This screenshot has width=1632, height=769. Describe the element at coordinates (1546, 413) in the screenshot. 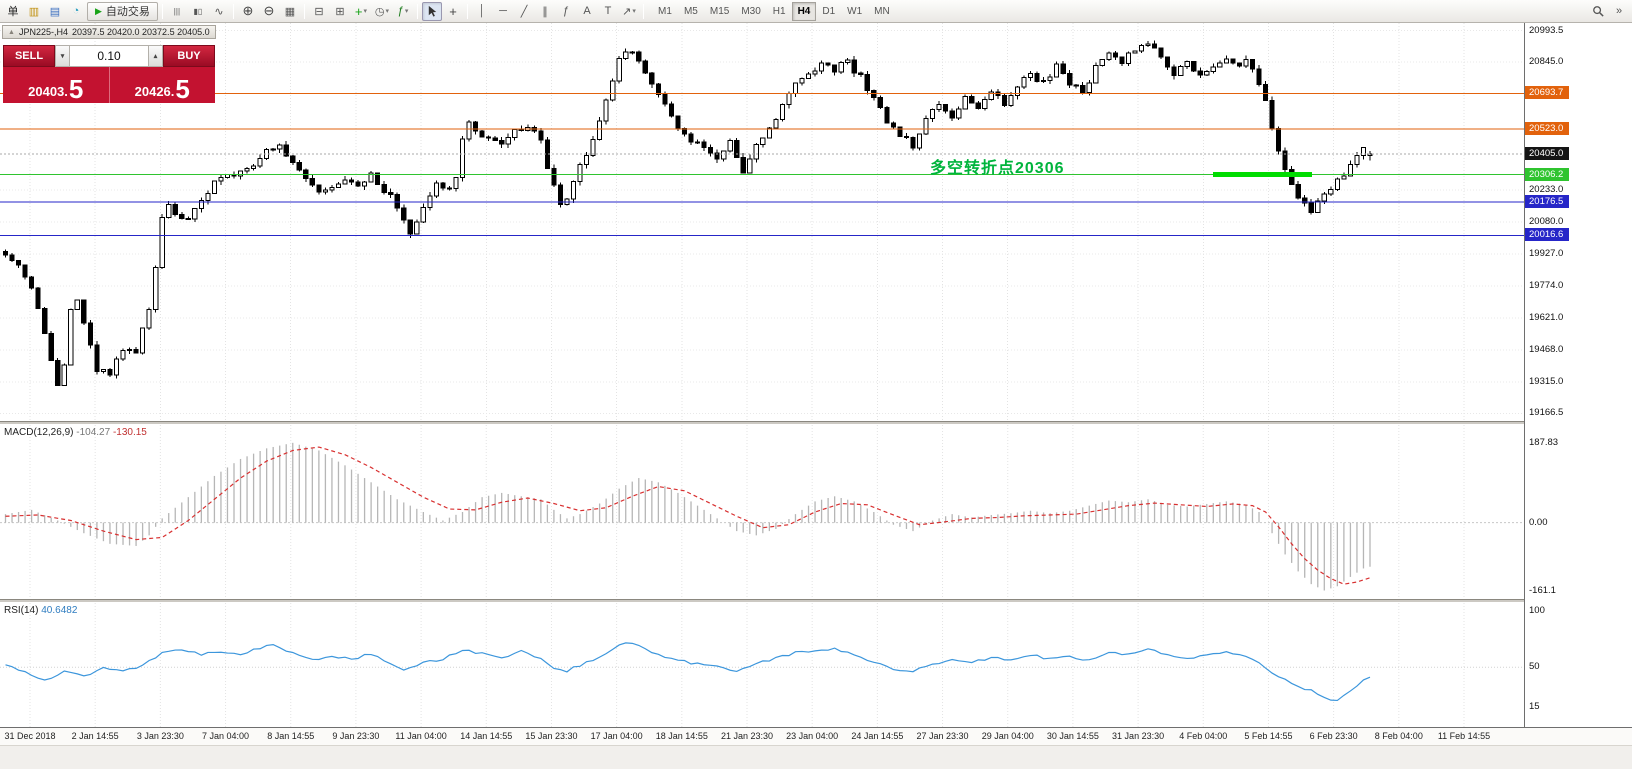

I see `axis-label: 19166.5` at that location.